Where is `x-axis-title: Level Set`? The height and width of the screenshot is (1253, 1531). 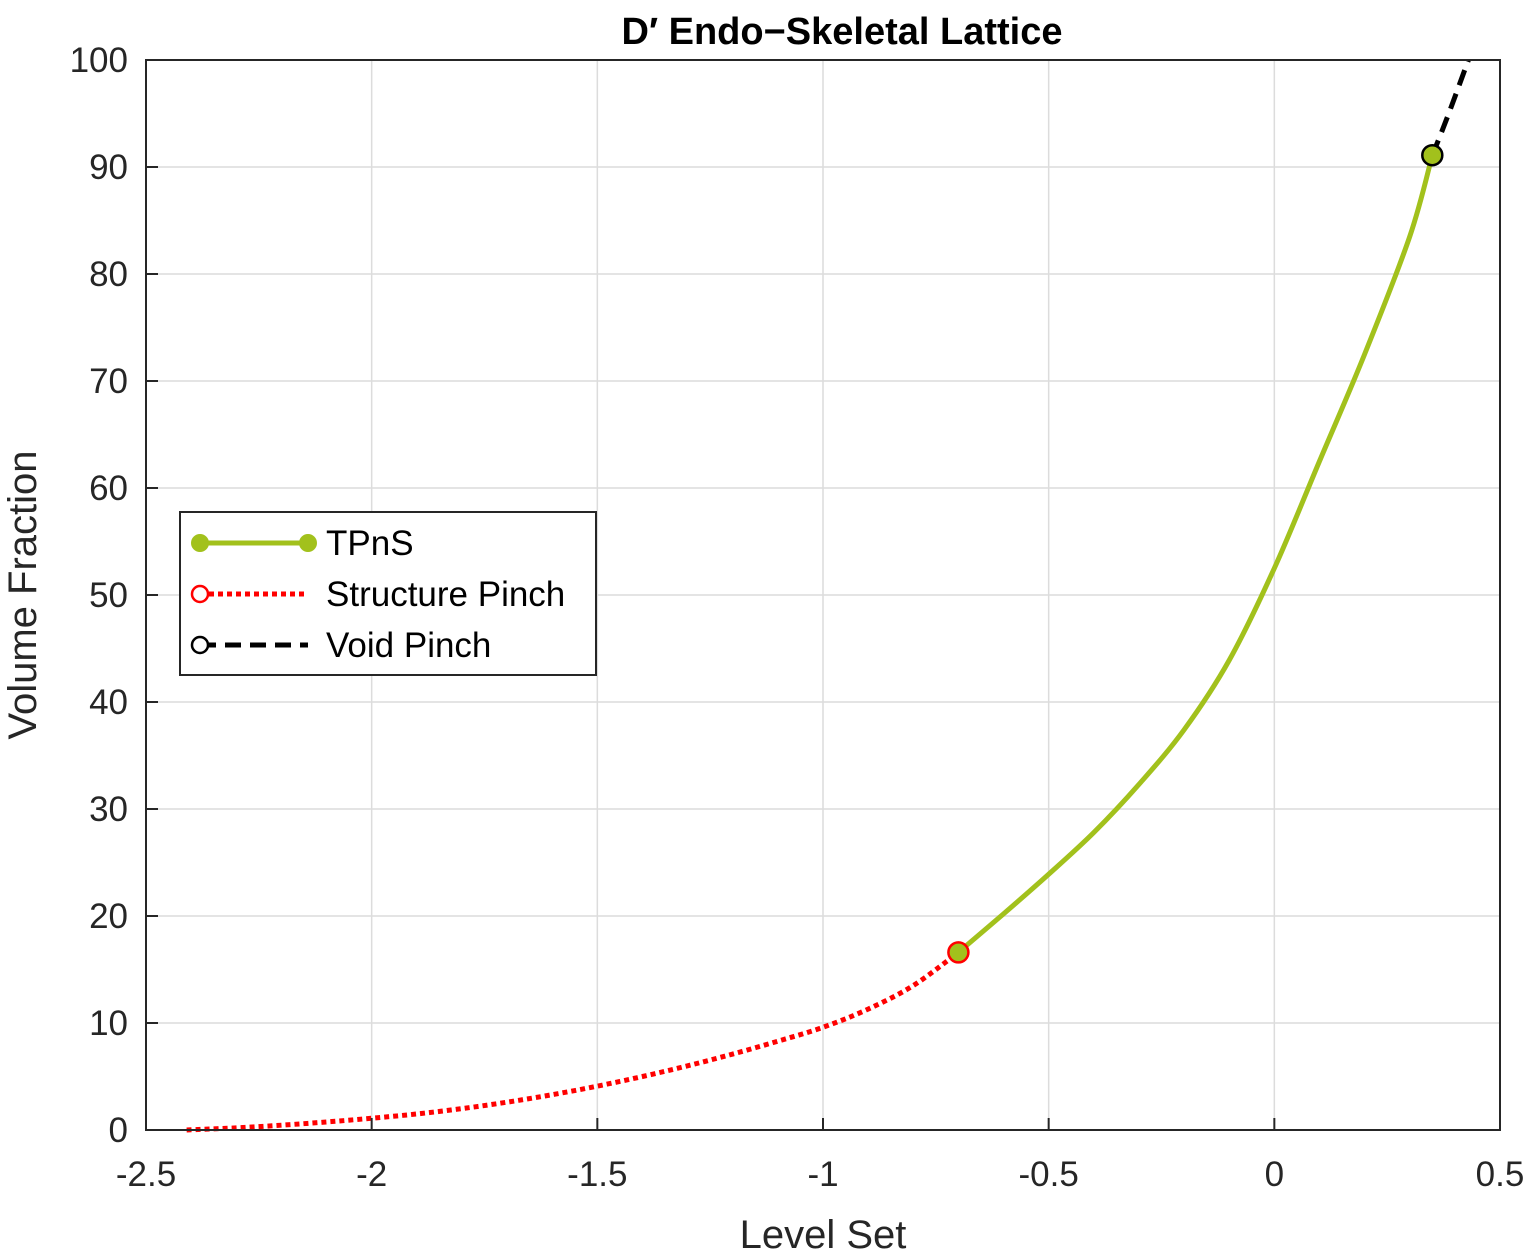
x-axis-title: Level Set is located at coordinates (823, 1233).